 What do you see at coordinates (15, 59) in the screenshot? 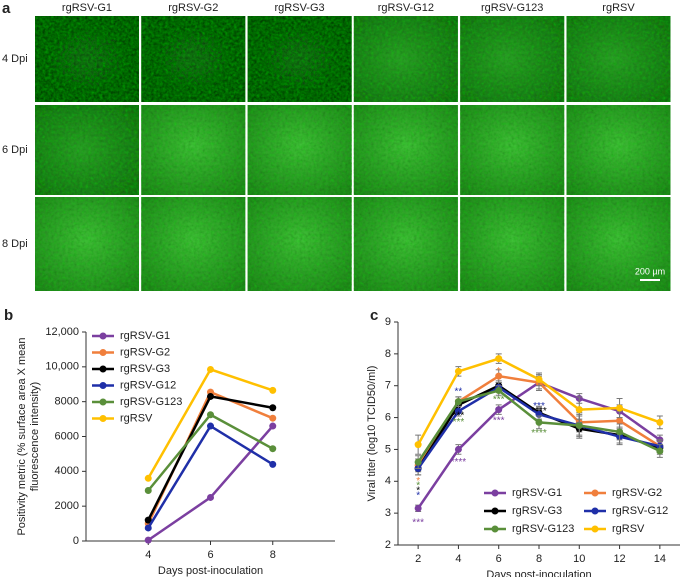
I see `row-label: 4 Dpi` at bounding box center [15, 59].